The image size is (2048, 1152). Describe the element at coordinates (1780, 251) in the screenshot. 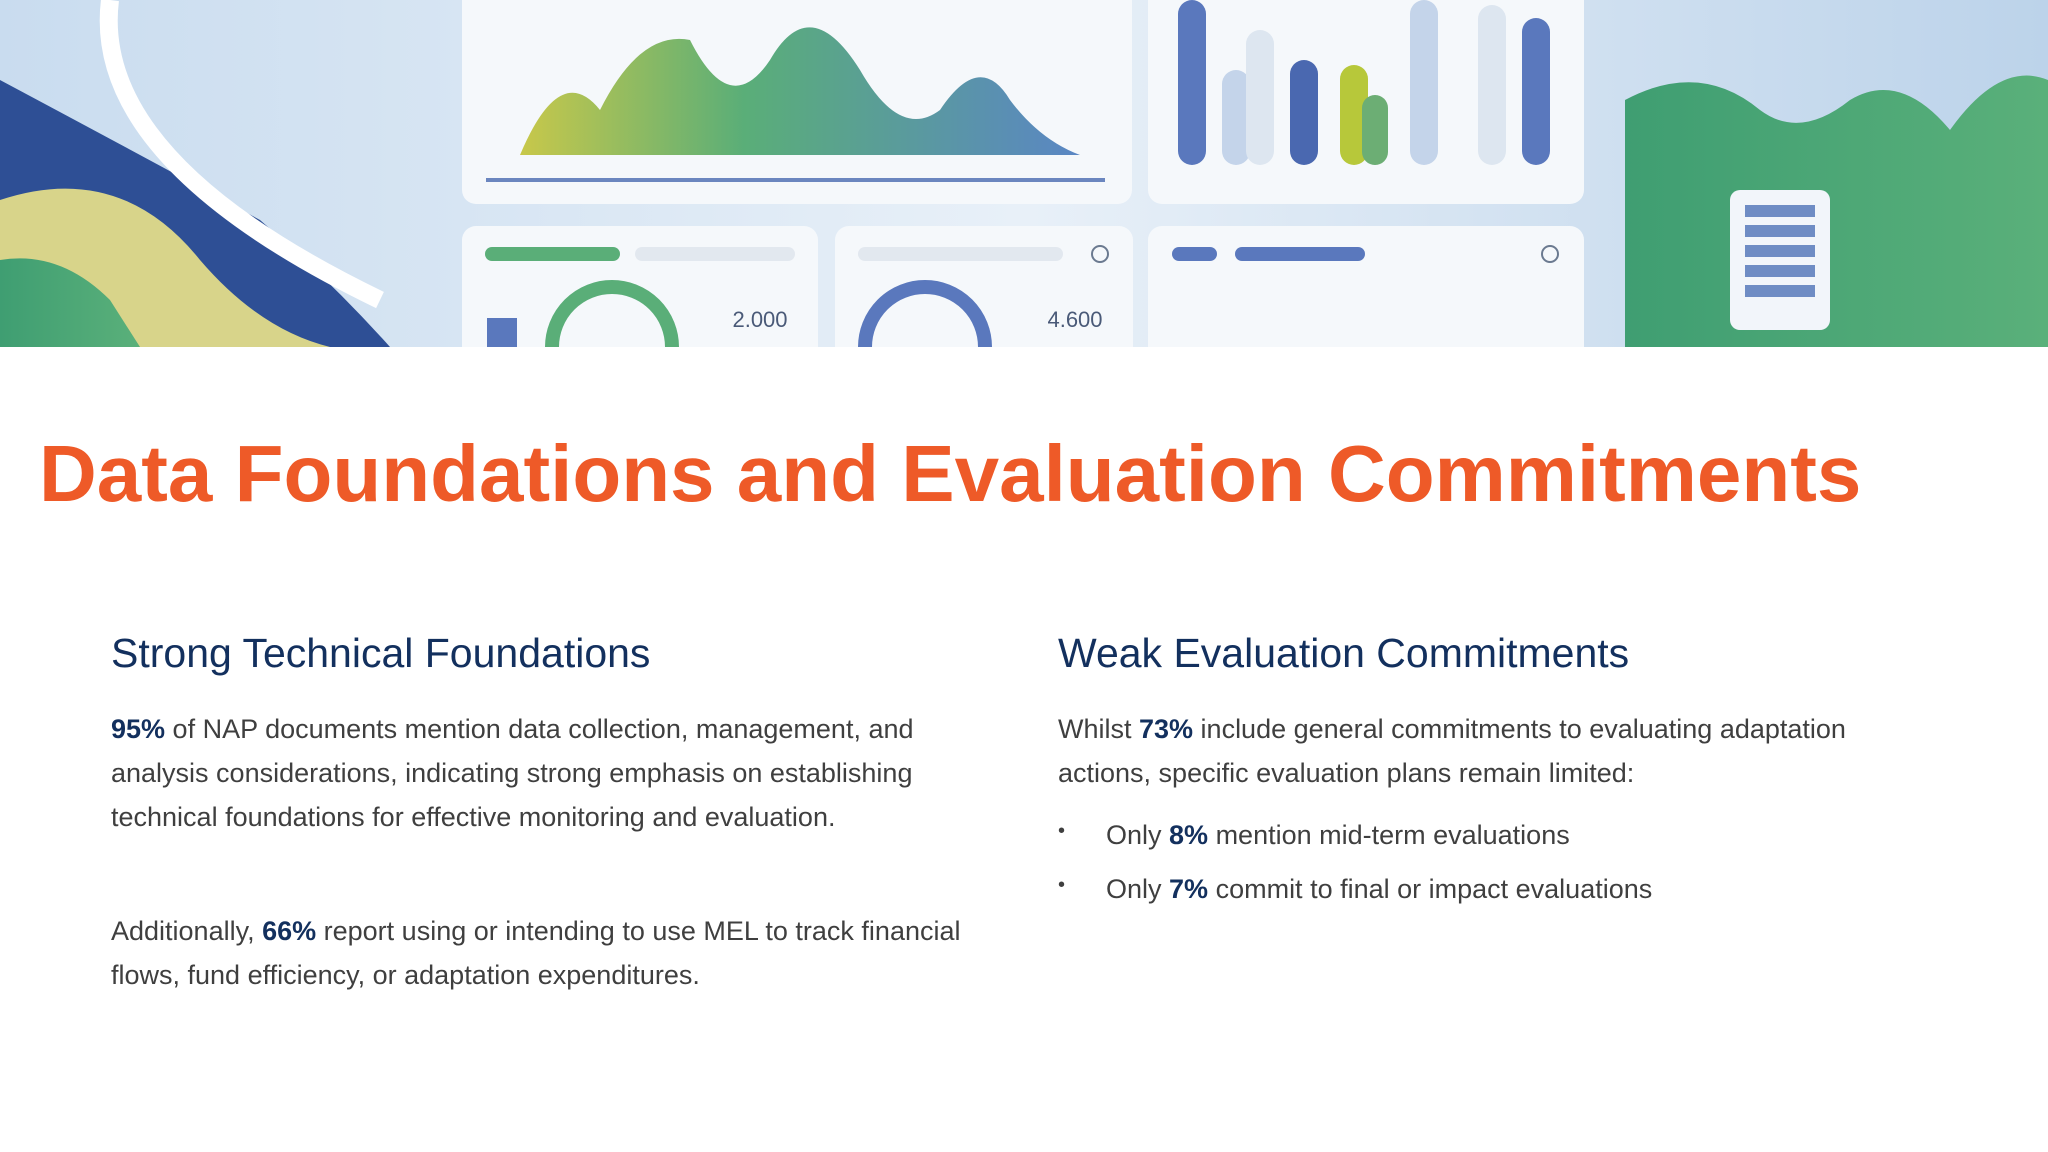

I see `grid-squares` at that location.